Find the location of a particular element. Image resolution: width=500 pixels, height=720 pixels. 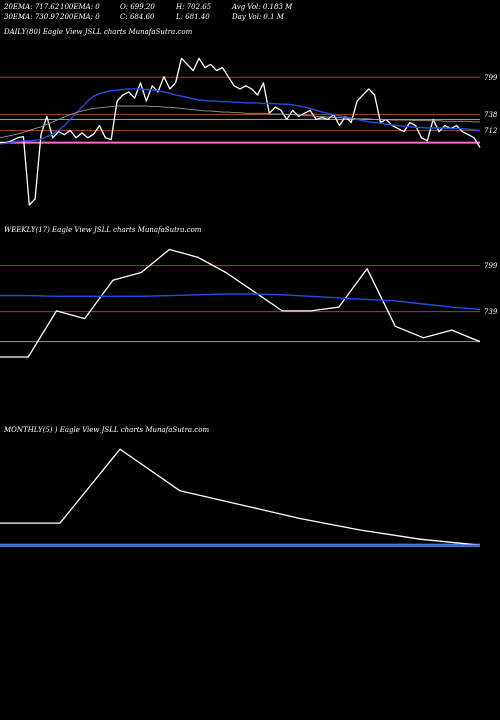

header-day-vol: Day Vol: 0.1 M is located at coordinates (258, 17).